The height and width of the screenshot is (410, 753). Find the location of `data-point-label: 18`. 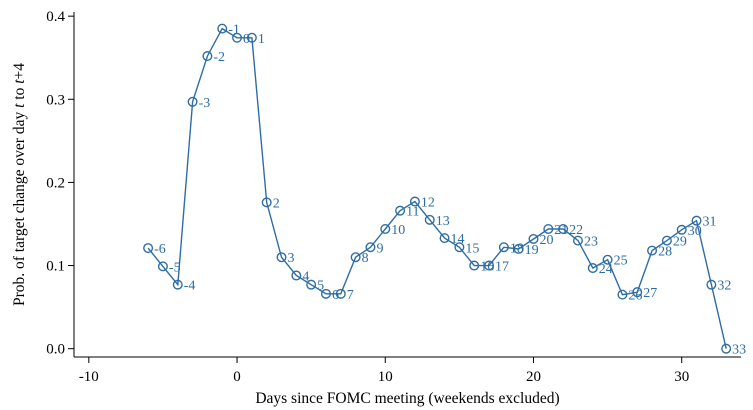

data-point-label: 18 is located at coordinates (517, 248).